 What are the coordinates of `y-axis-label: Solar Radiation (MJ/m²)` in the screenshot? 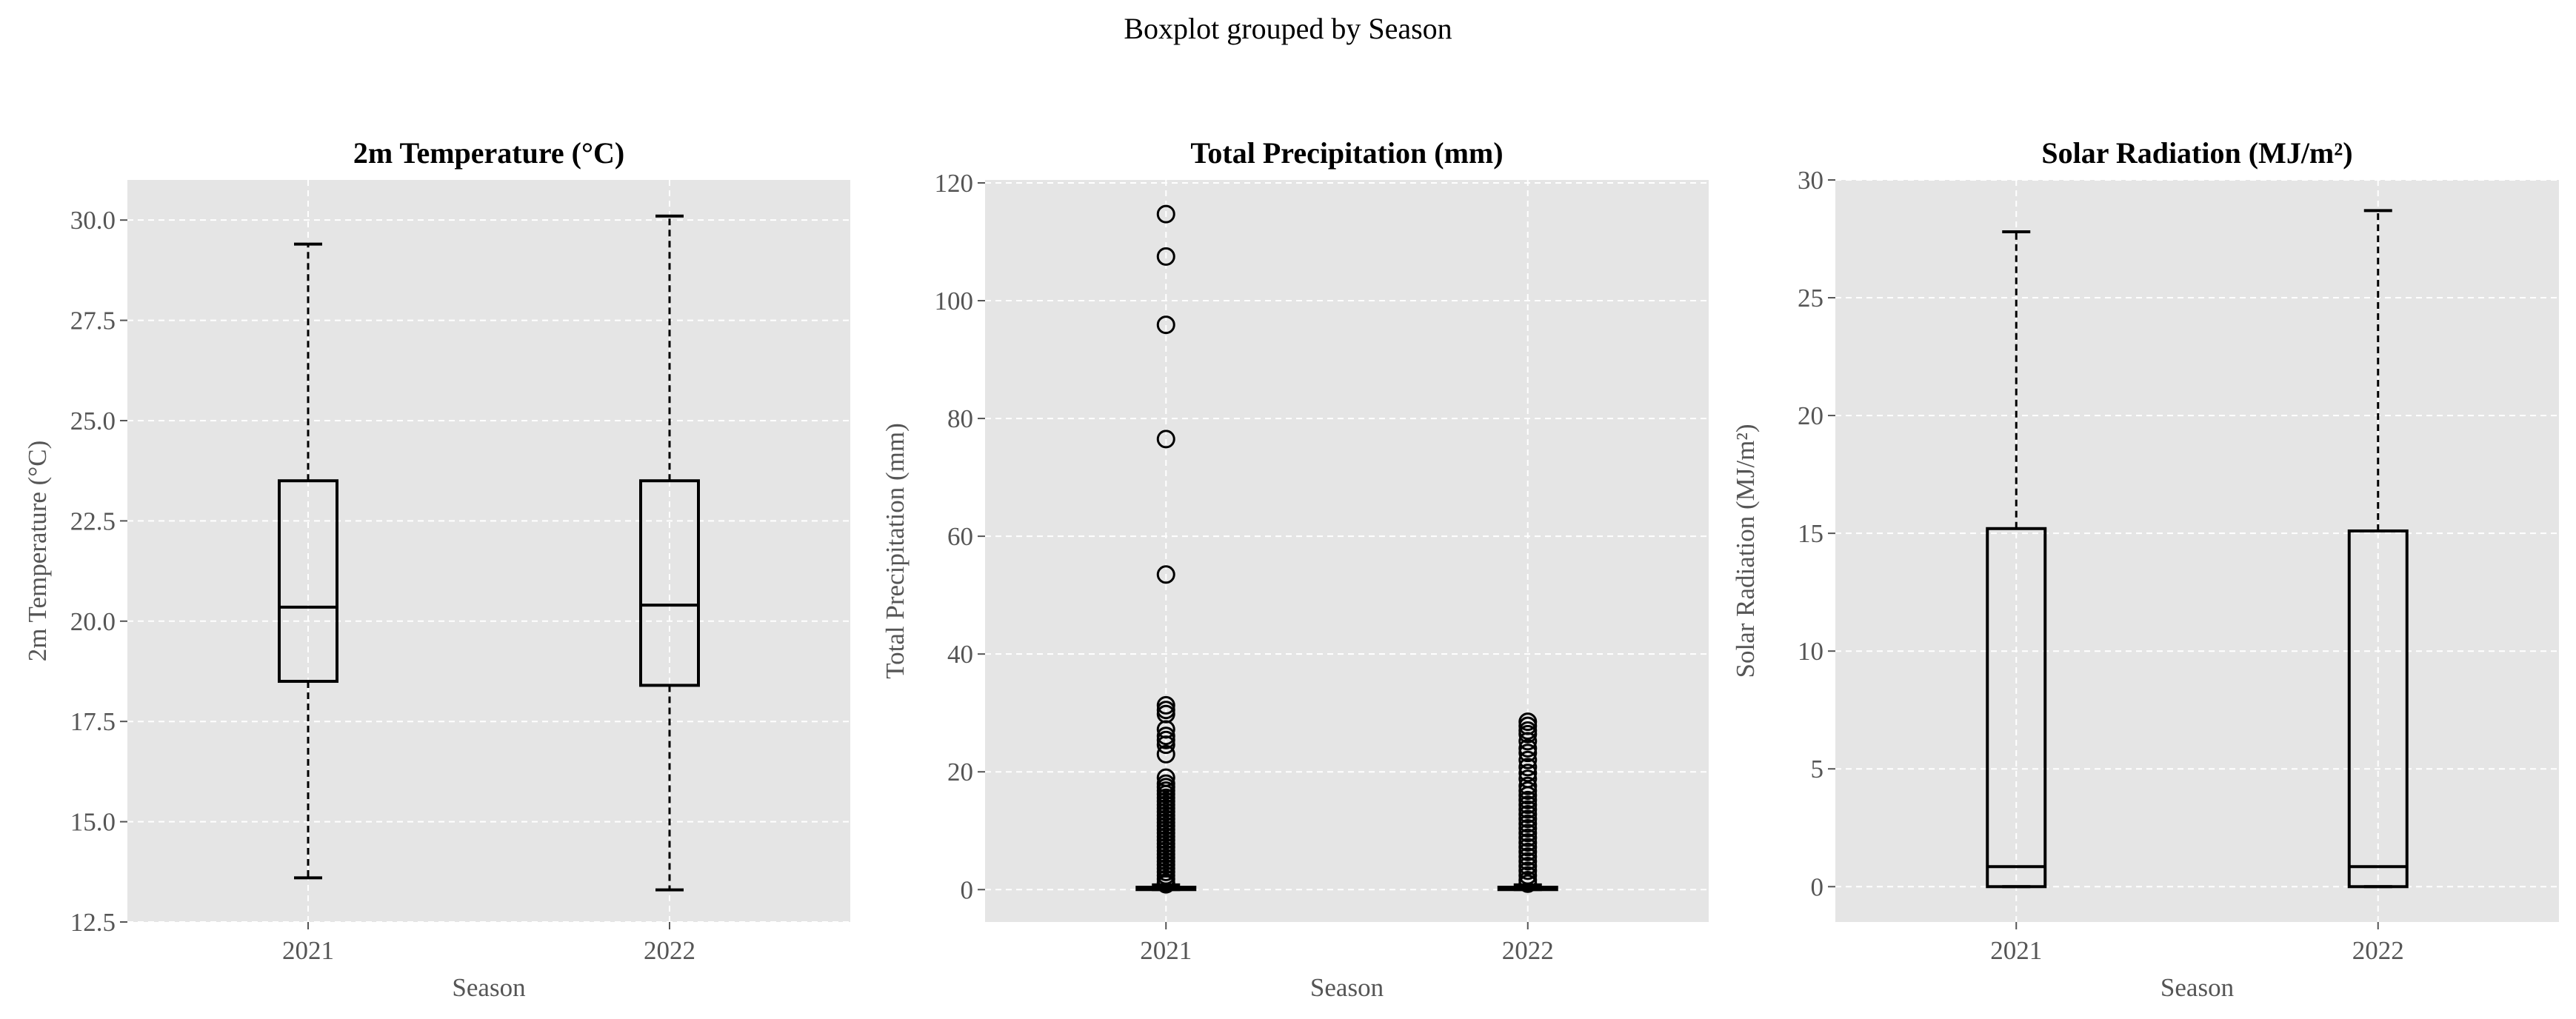 It's located at (1745, 551).